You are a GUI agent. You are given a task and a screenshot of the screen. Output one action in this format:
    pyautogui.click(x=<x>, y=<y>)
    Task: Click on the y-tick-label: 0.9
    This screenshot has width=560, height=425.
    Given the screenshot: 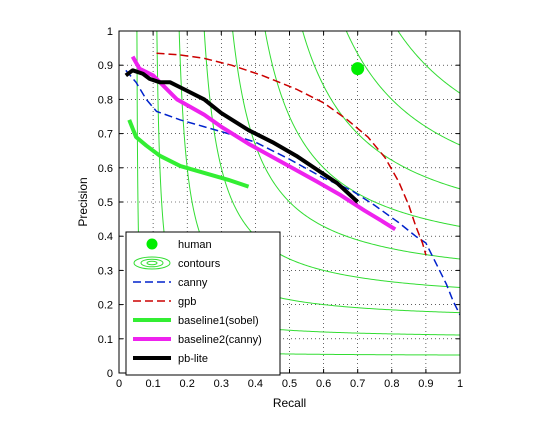 What is the action you would take?
    pyautogui.click(x=105, y=66)
    